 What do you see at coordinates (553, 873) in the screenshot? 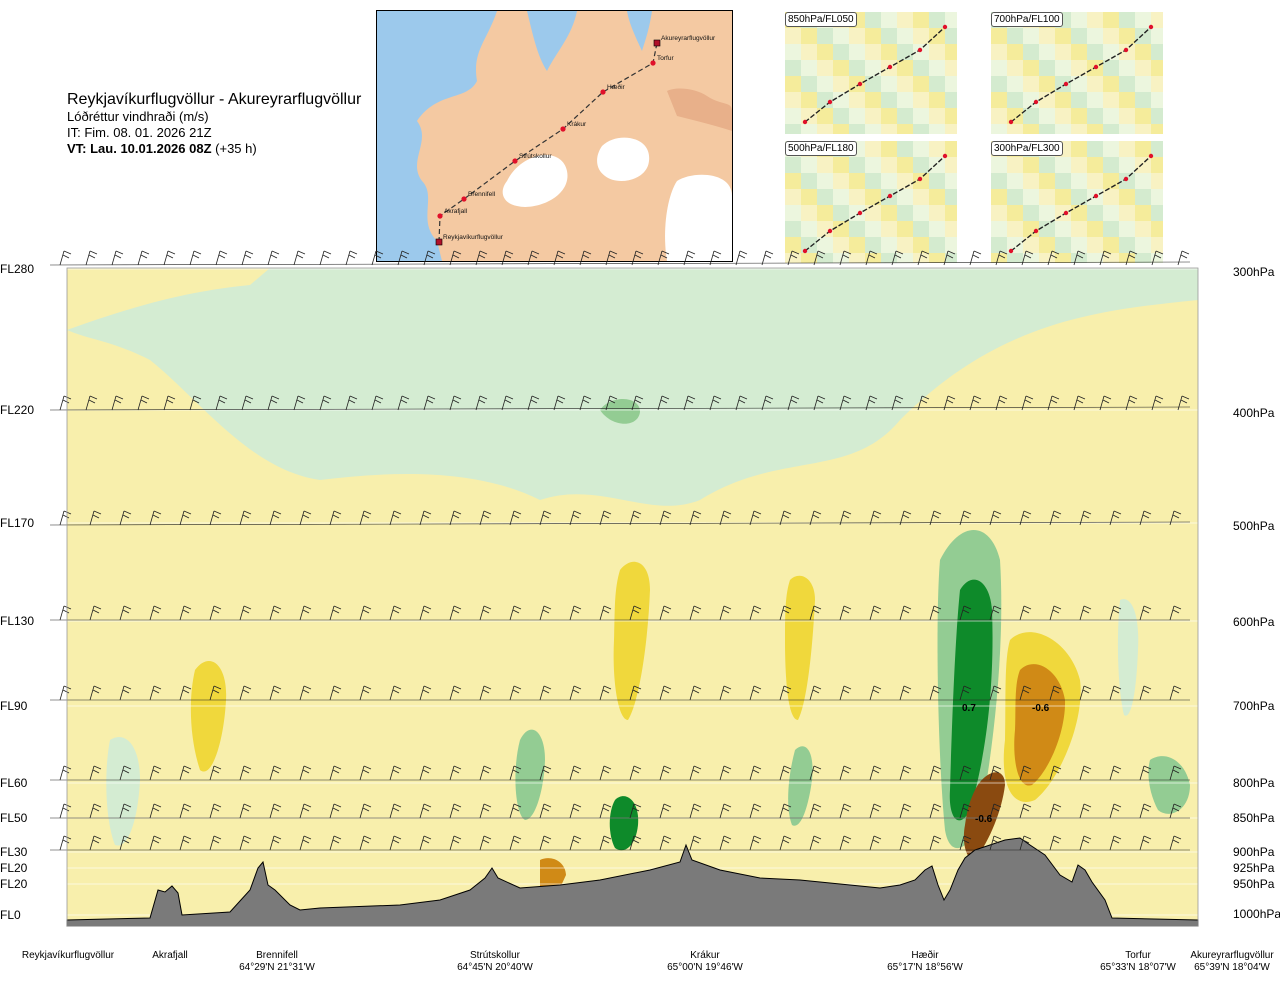
I see `downdraft-core-strutskollur` at bounding box center [553, 873].